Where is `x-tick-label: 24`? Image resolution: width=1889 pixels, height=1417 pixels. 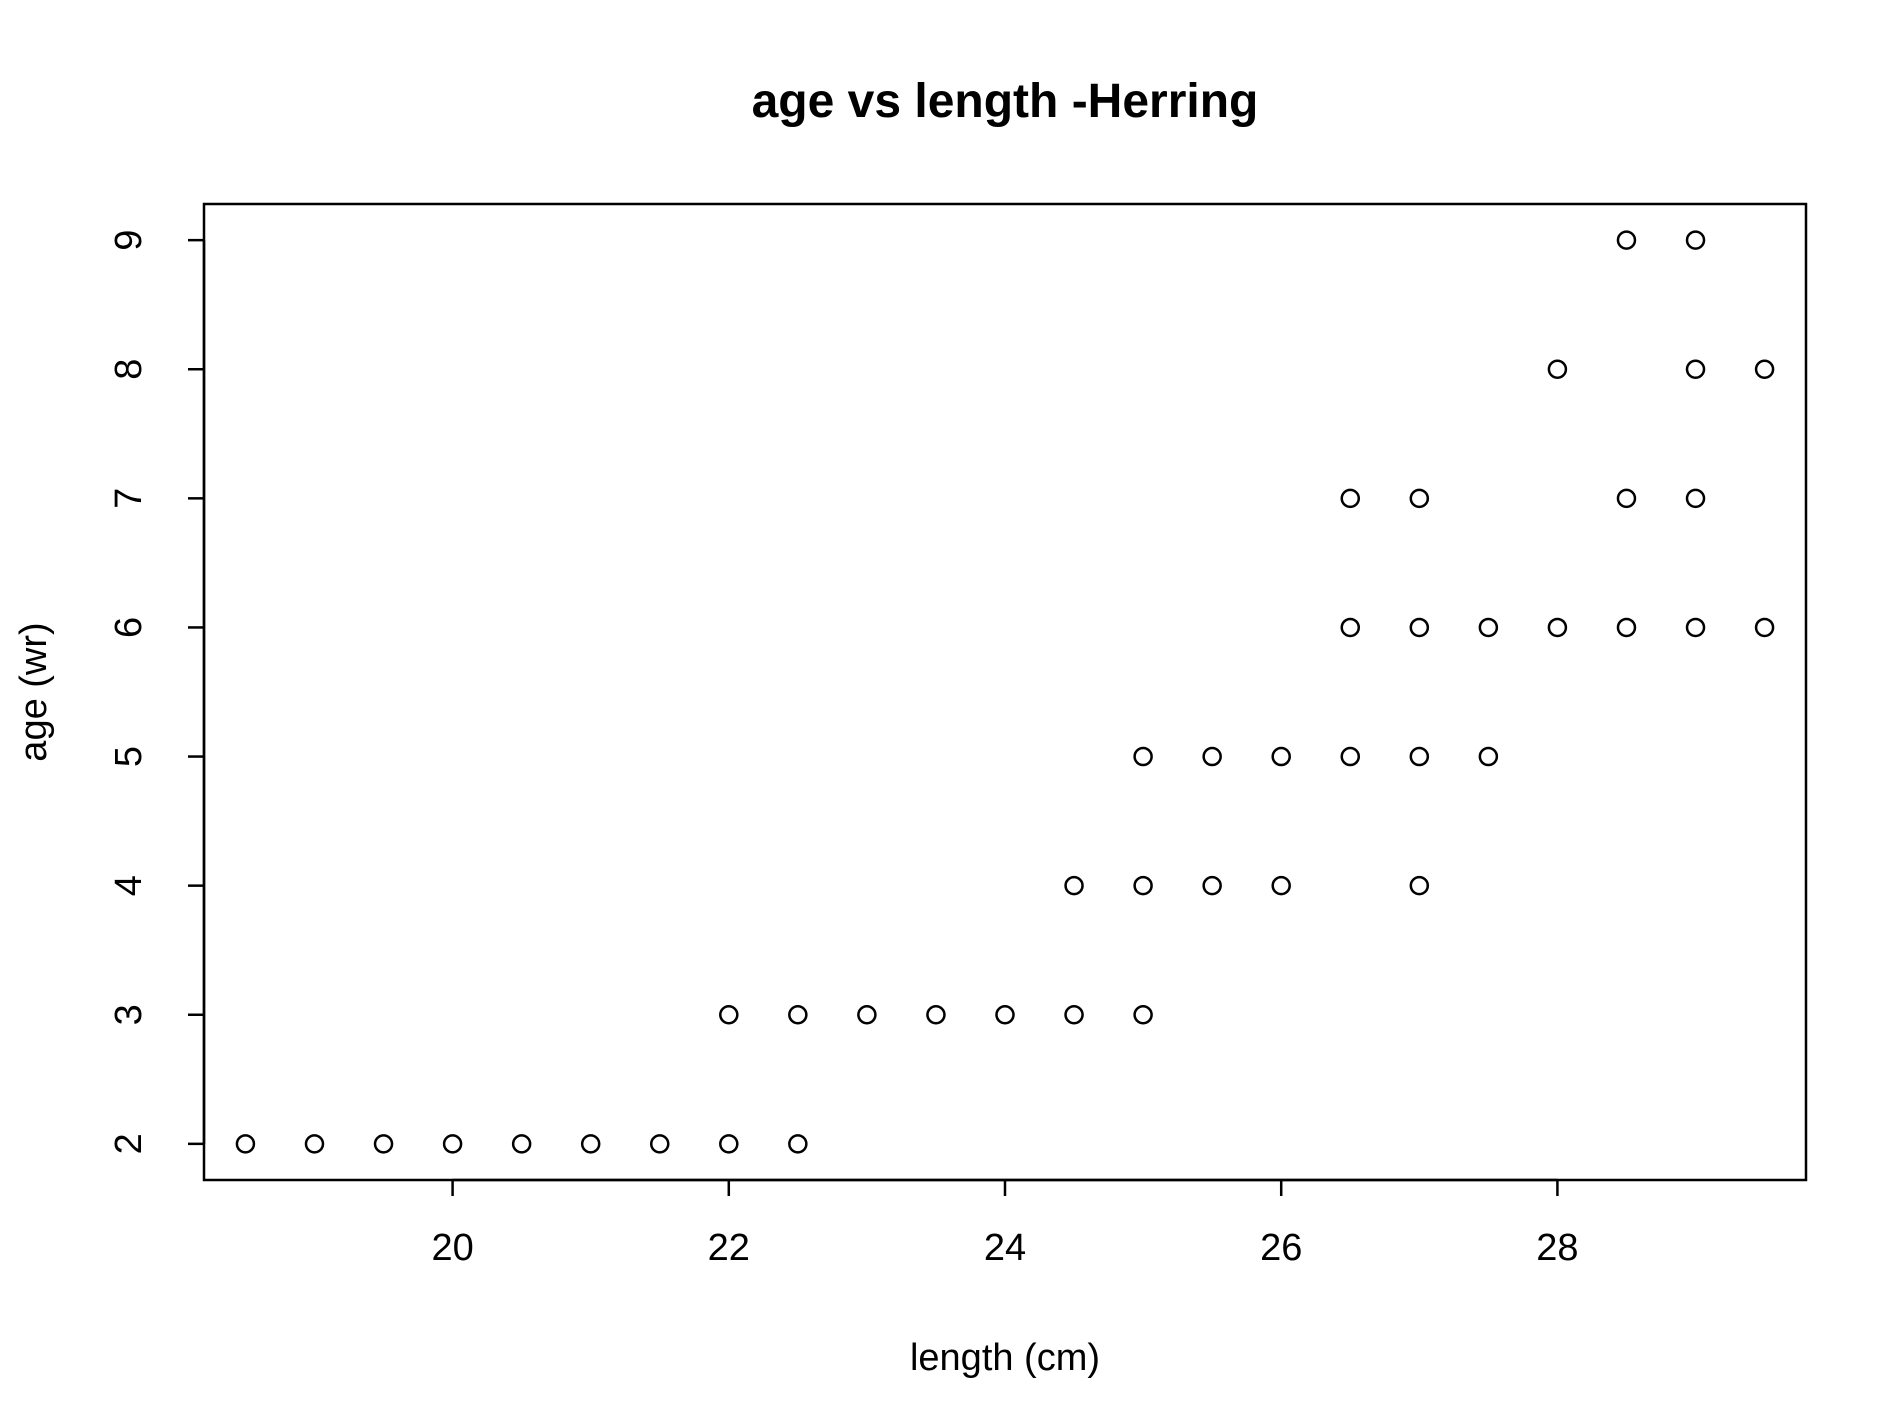 x-tick-label: 24 is located at coordinates (1005, 1248).